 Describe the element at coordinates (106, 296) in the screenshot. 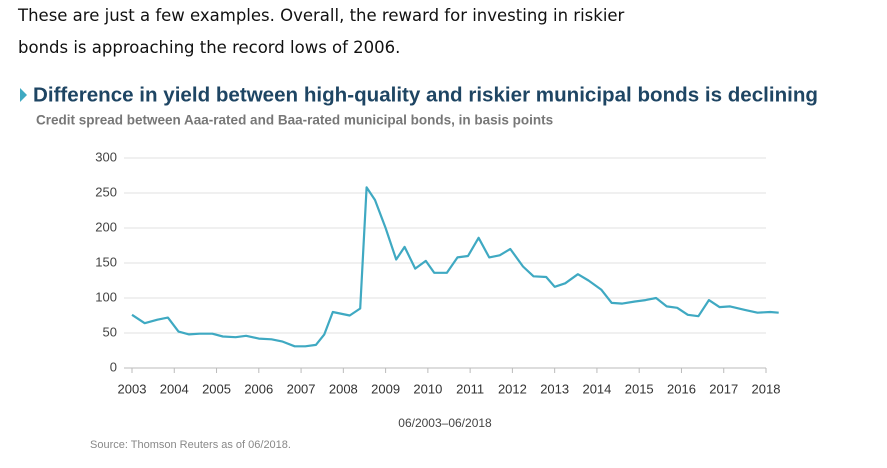

I see `y-tick-label: 100` at that location.